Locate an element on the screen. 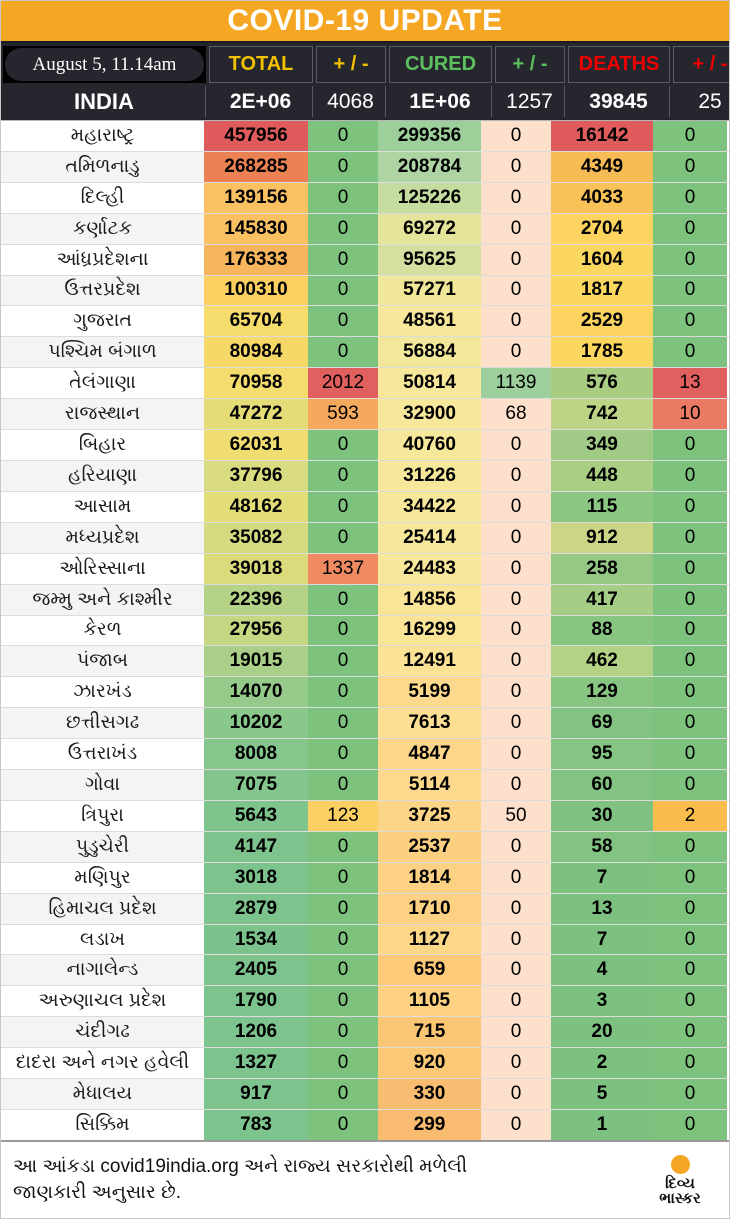  total-cell: 1790 is located at coordinates (256, 1001).